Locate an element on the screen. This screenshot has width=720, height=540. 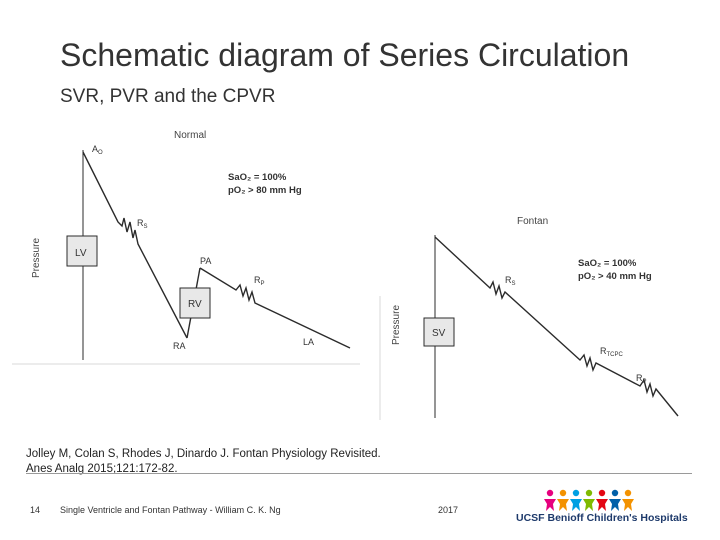
normal-sat-line1: SaO₂ = 100% is located at coordinates (257, 177).